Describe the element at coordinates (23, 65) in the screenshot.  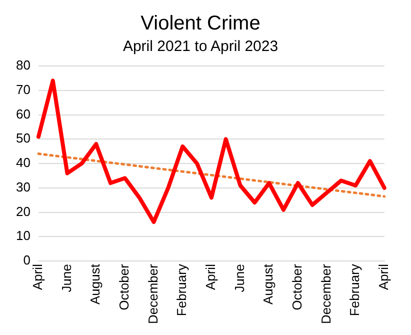
I see `y-tick-label: 80` at that location.